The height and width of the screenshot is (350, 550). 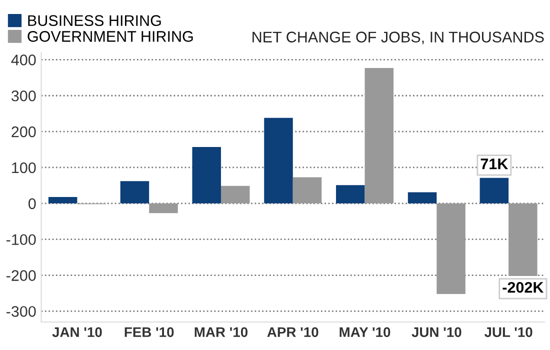 I want to click on x-tick-label: FEB '10, so click(x=149, y=332).